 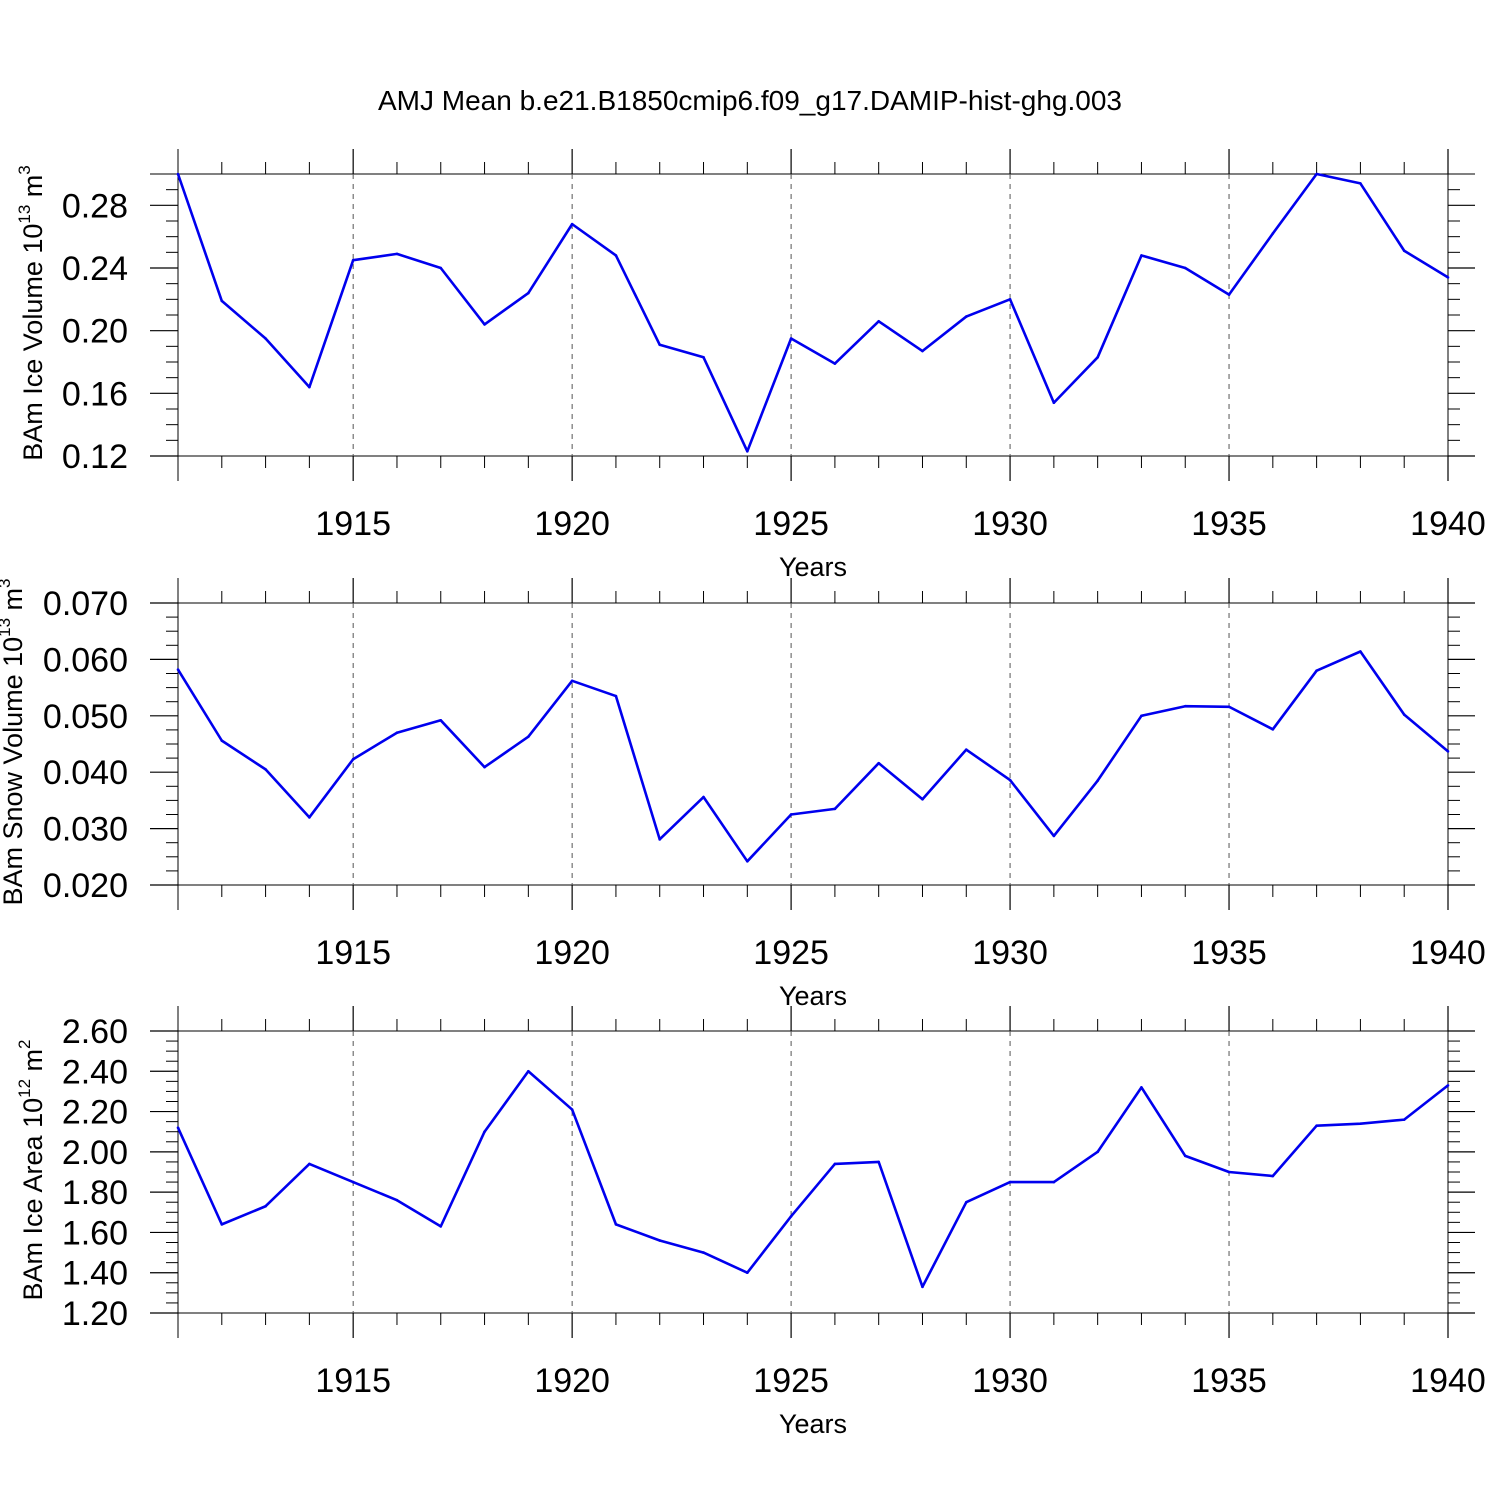 I want to click on y-tick-label: 0.030, so click(x=85, y=830).